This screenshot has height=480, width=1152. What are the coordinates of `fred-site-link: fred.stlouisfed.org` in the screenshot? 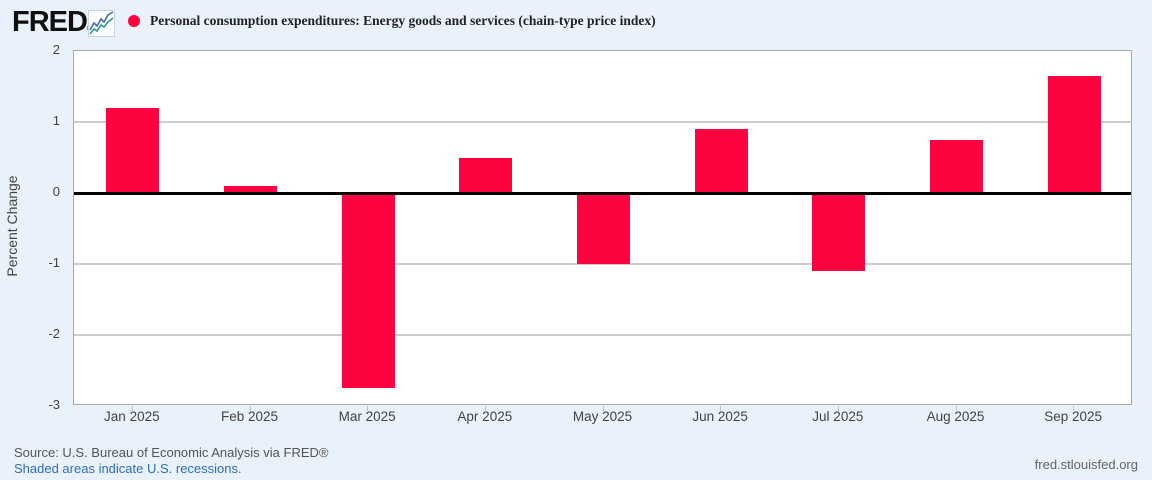 It's located at (1086, 464).